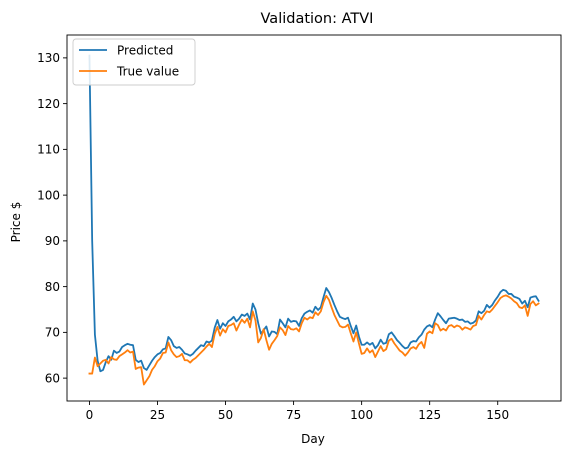 The image size is (571, 455). What do you see at coordinates (52, 241) in the screenshot?
I see `y-tick-label: 90` at bounding box center [52, 241].